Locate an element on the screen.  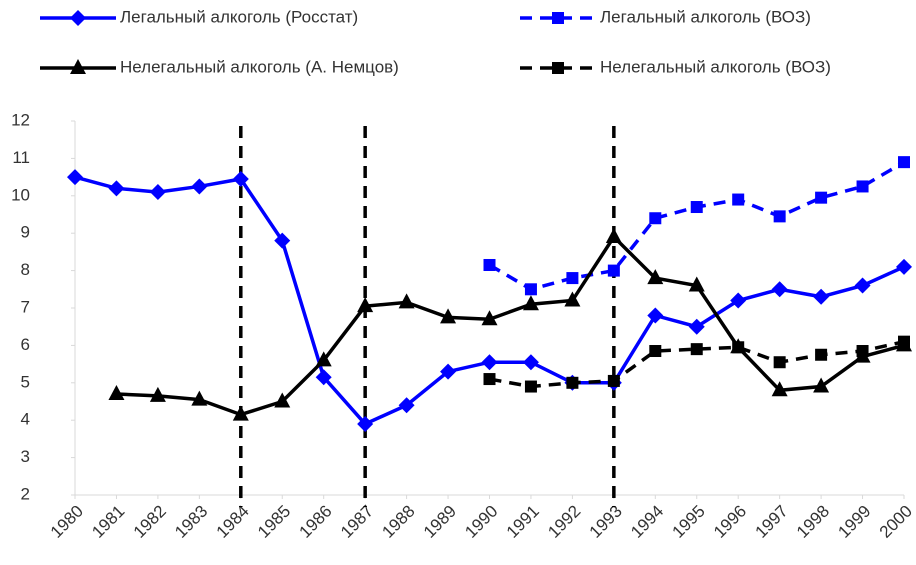
legend-item: Легальный алкоголь (Росстат) is located at coordinates (199, 16).